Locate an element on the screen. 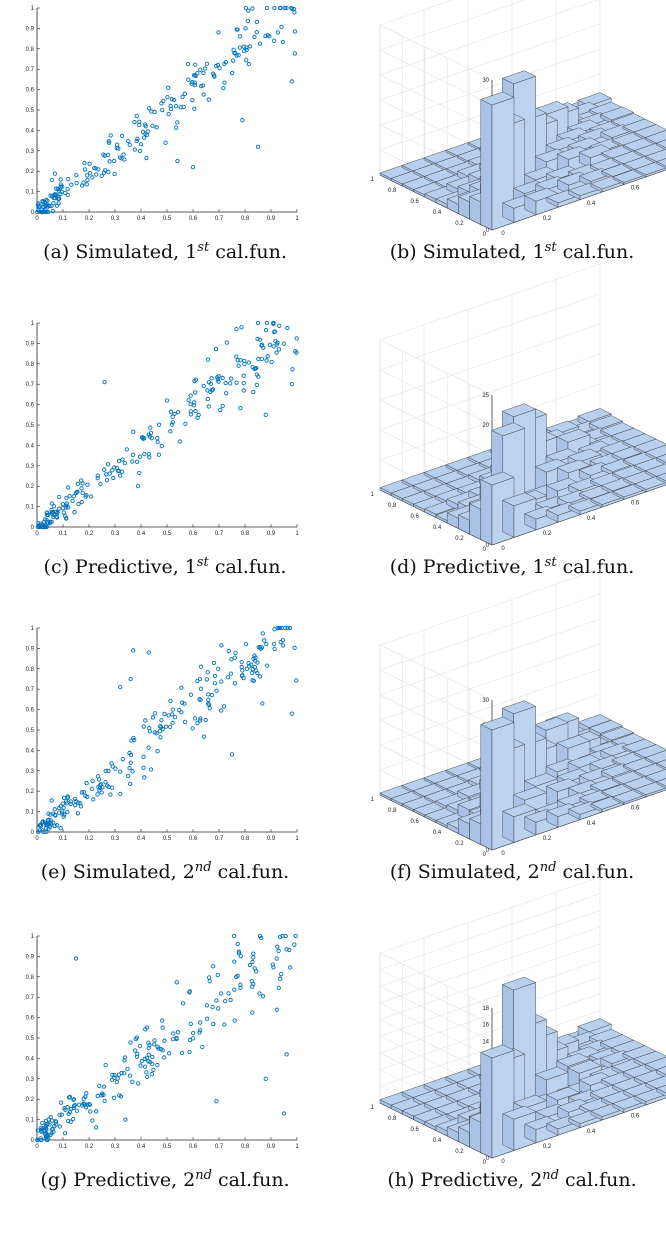 This screenshot has width=666, height=1242. x-tick-label: 0.5 is located at coordinates (167, 1147).